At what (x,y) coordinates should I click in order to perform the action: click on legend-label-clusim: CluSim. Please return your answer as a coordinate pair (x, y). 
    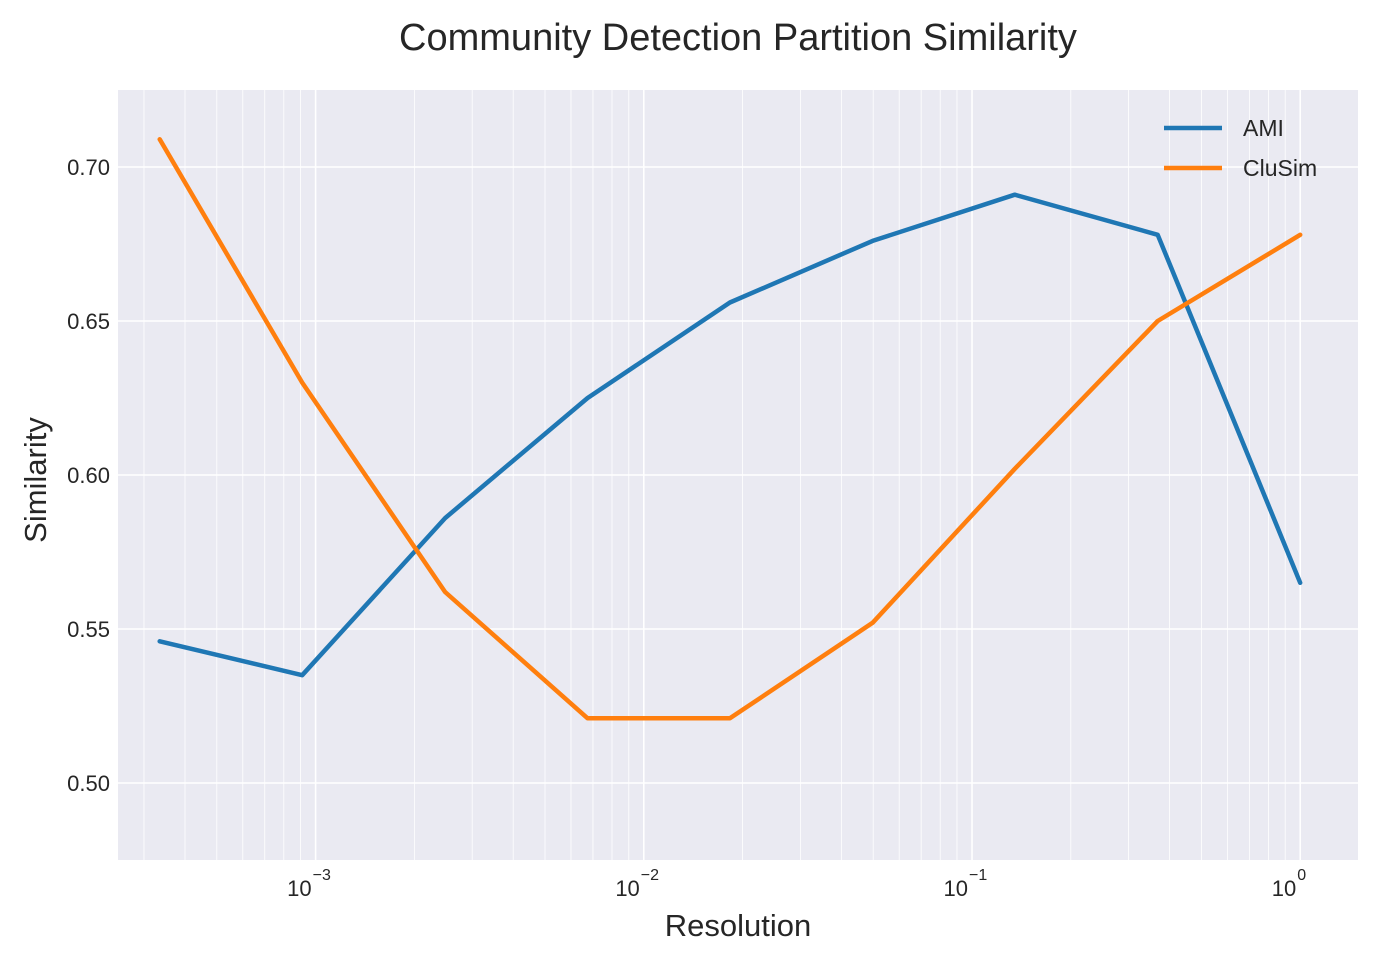
    Looking at the image, I should click on (1280, 168).